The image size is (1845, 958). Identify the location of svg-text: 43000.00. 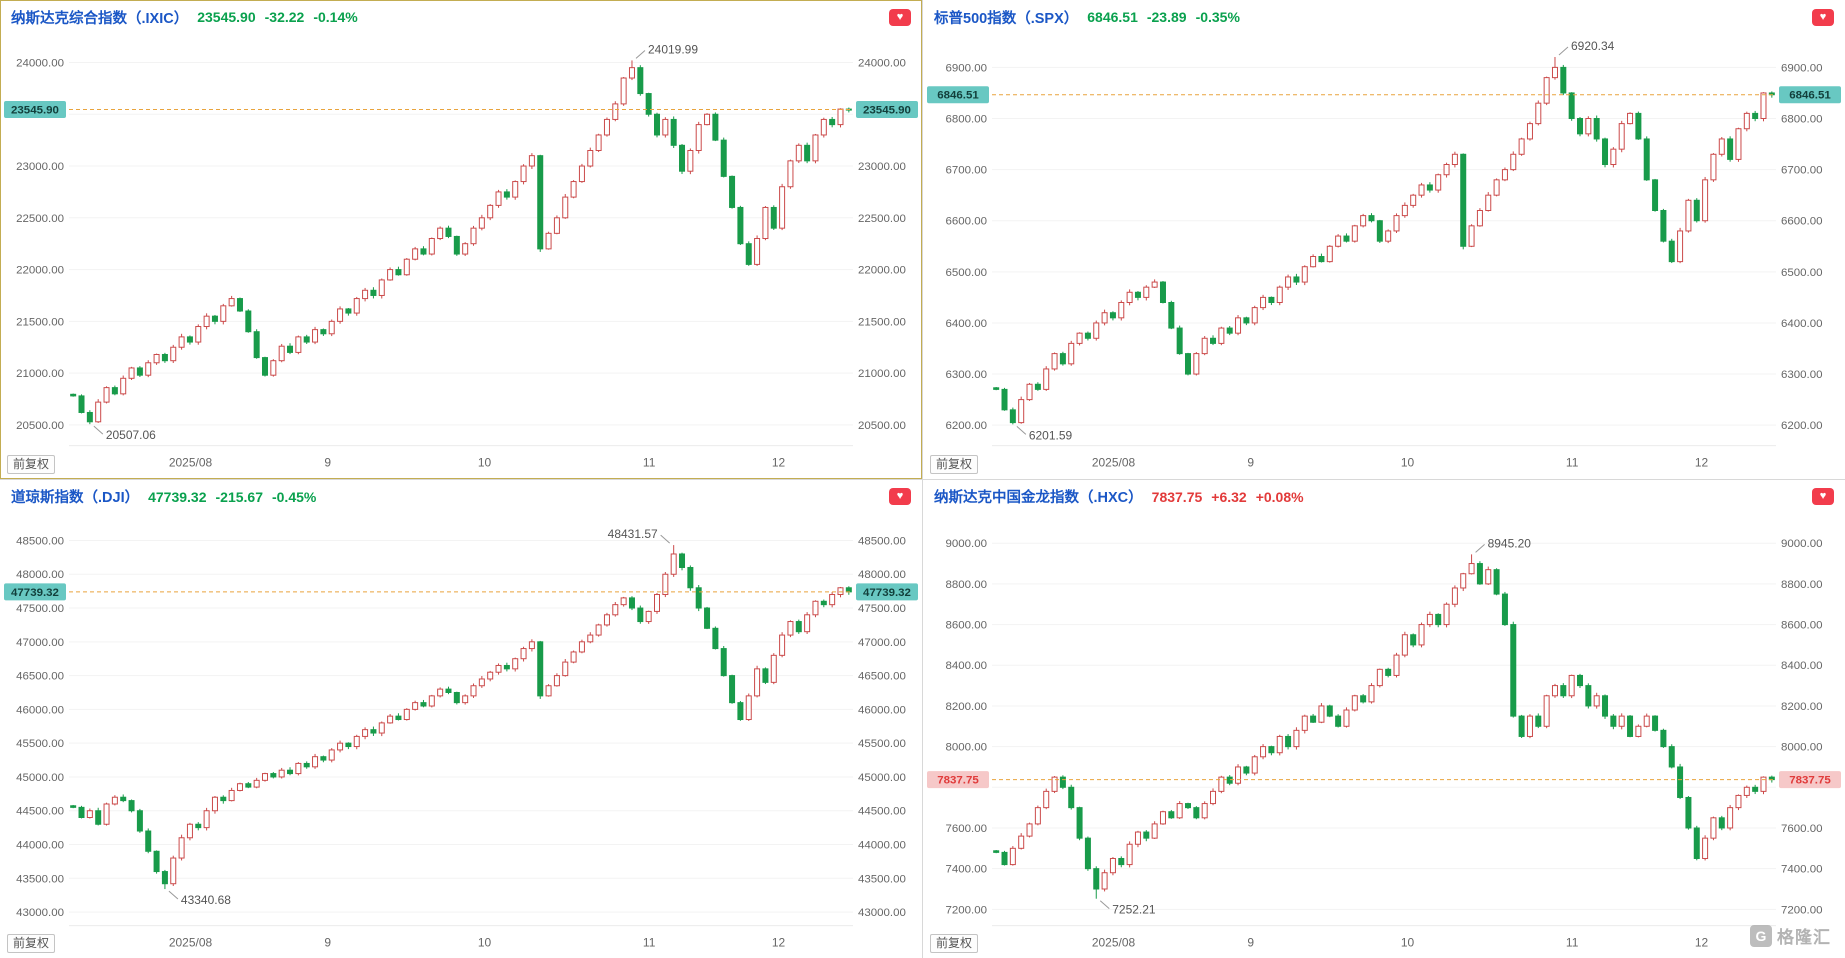
(40, 913).